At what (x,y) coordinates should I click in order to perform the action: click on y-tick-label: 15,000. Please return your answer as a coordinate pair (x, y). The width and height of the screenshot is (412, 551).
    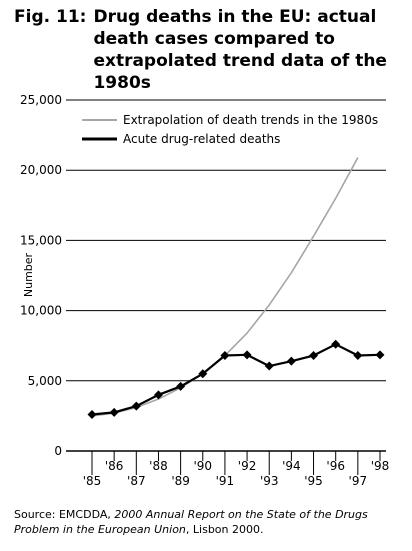
    Looking at the image, I should click on (41, 240).